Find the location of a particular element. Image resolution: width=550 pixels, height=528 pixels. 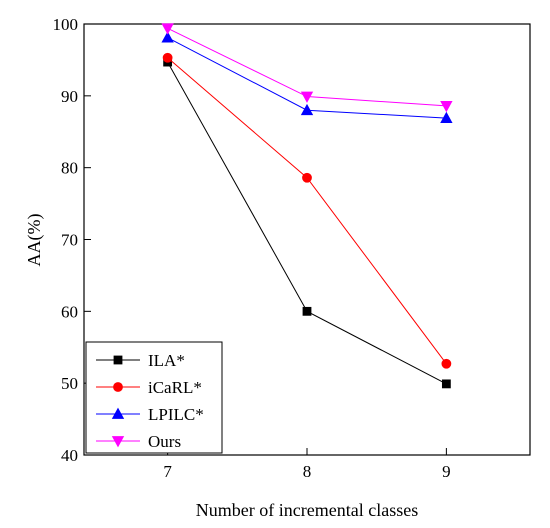

y-tick-label: 70 is located at coordinates (69, 240).